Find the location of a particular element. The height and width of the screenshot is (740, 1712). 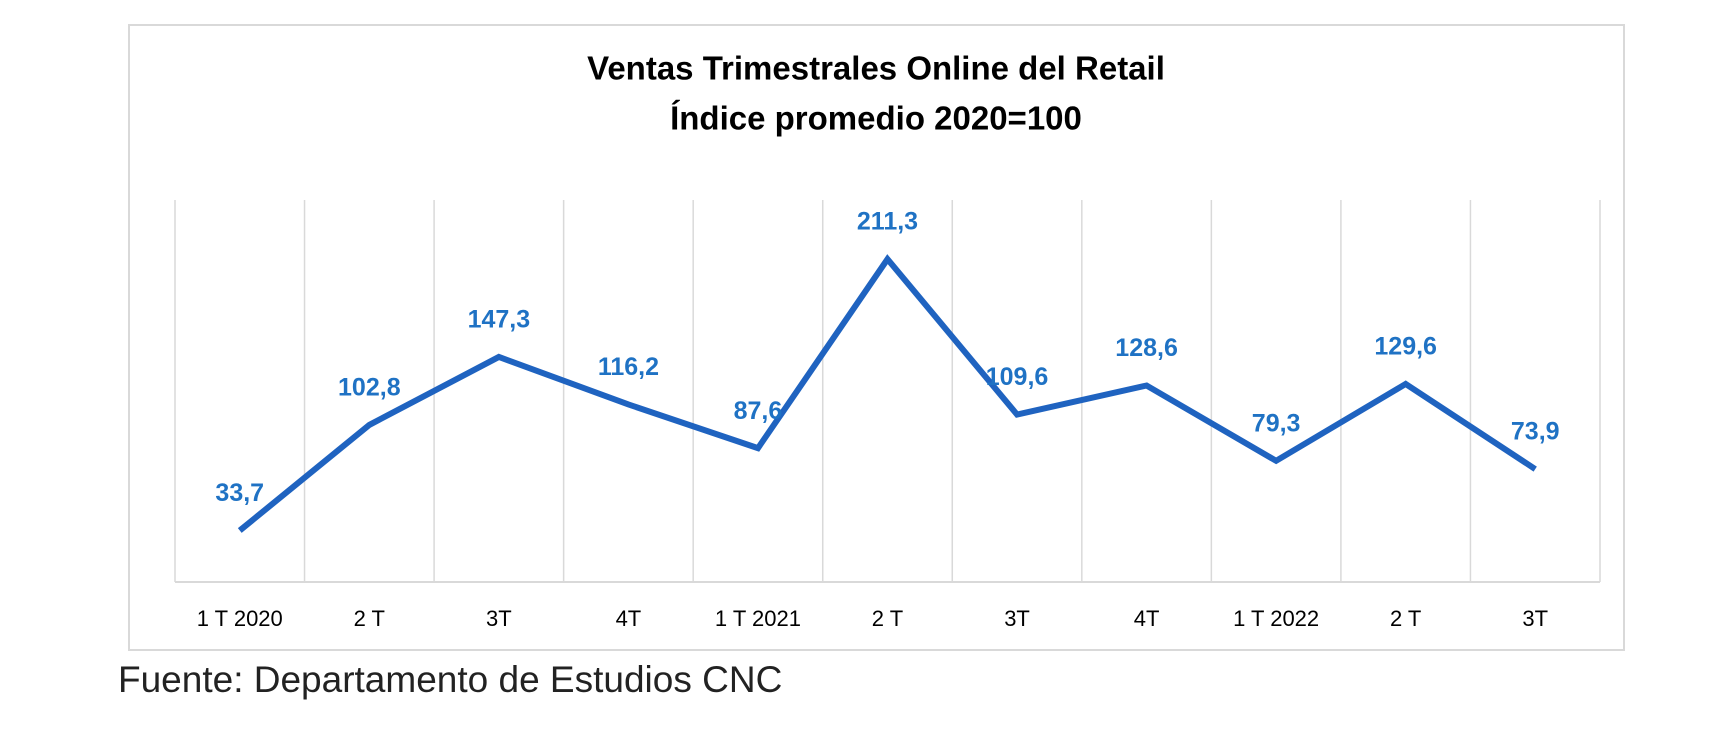

source-note: Fuente: Departamento de Estudios CNC is located at coordinates (450, 679).